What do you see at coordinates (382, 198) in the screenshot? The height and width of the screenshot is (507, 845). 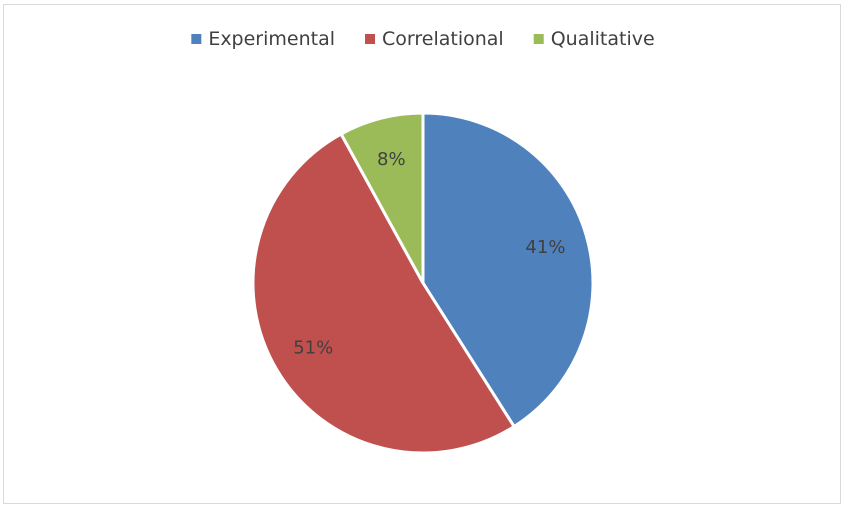 I see `pie-slice-qualitative` at bounding box center [382, 198].